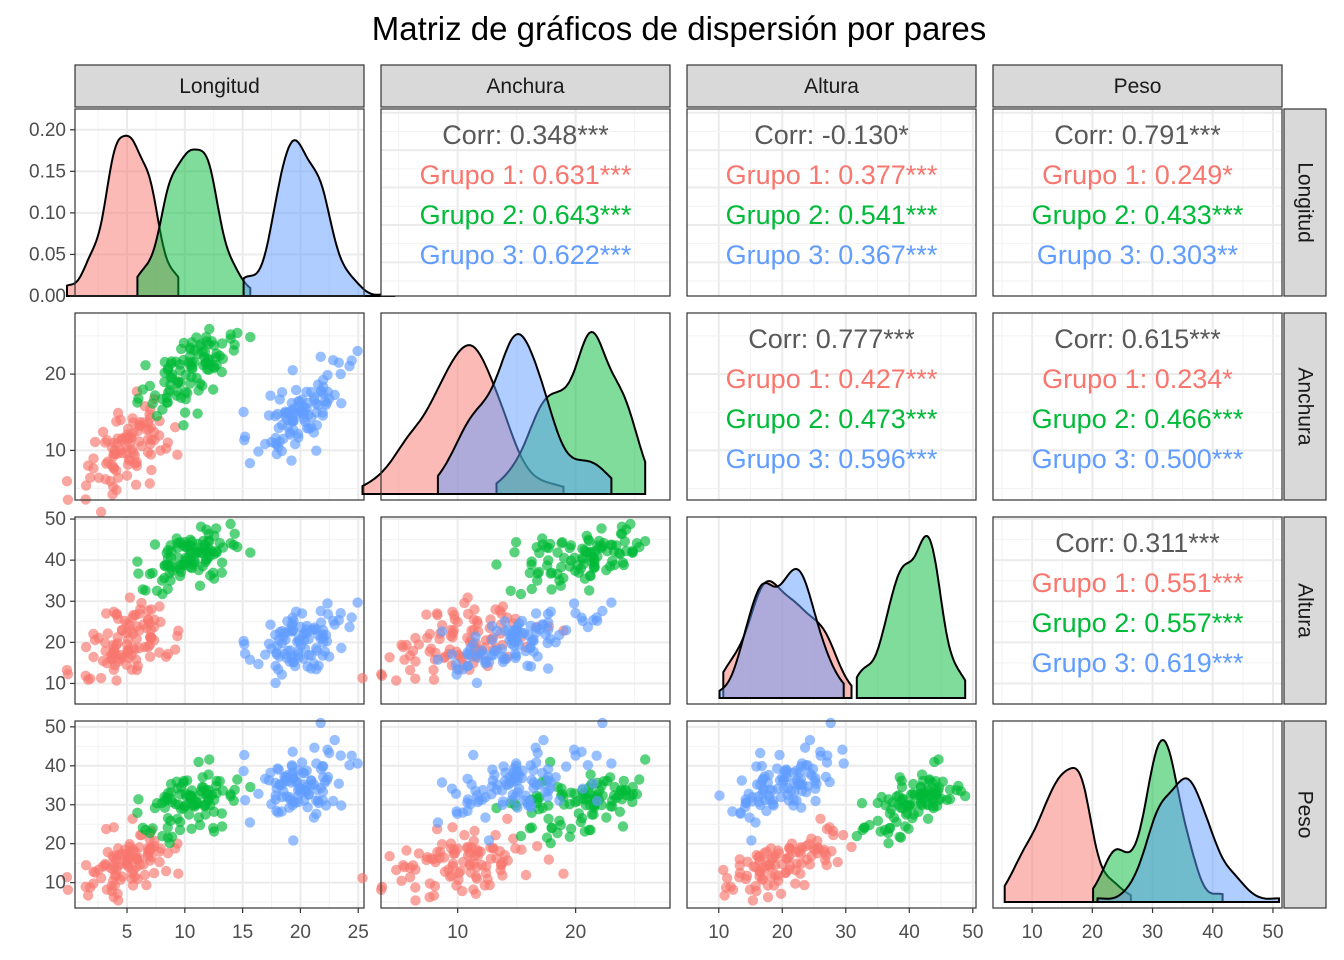 This screenshot has width=1344, height=960. I want to click on x-tick-label: 40, so click(1212, 932).